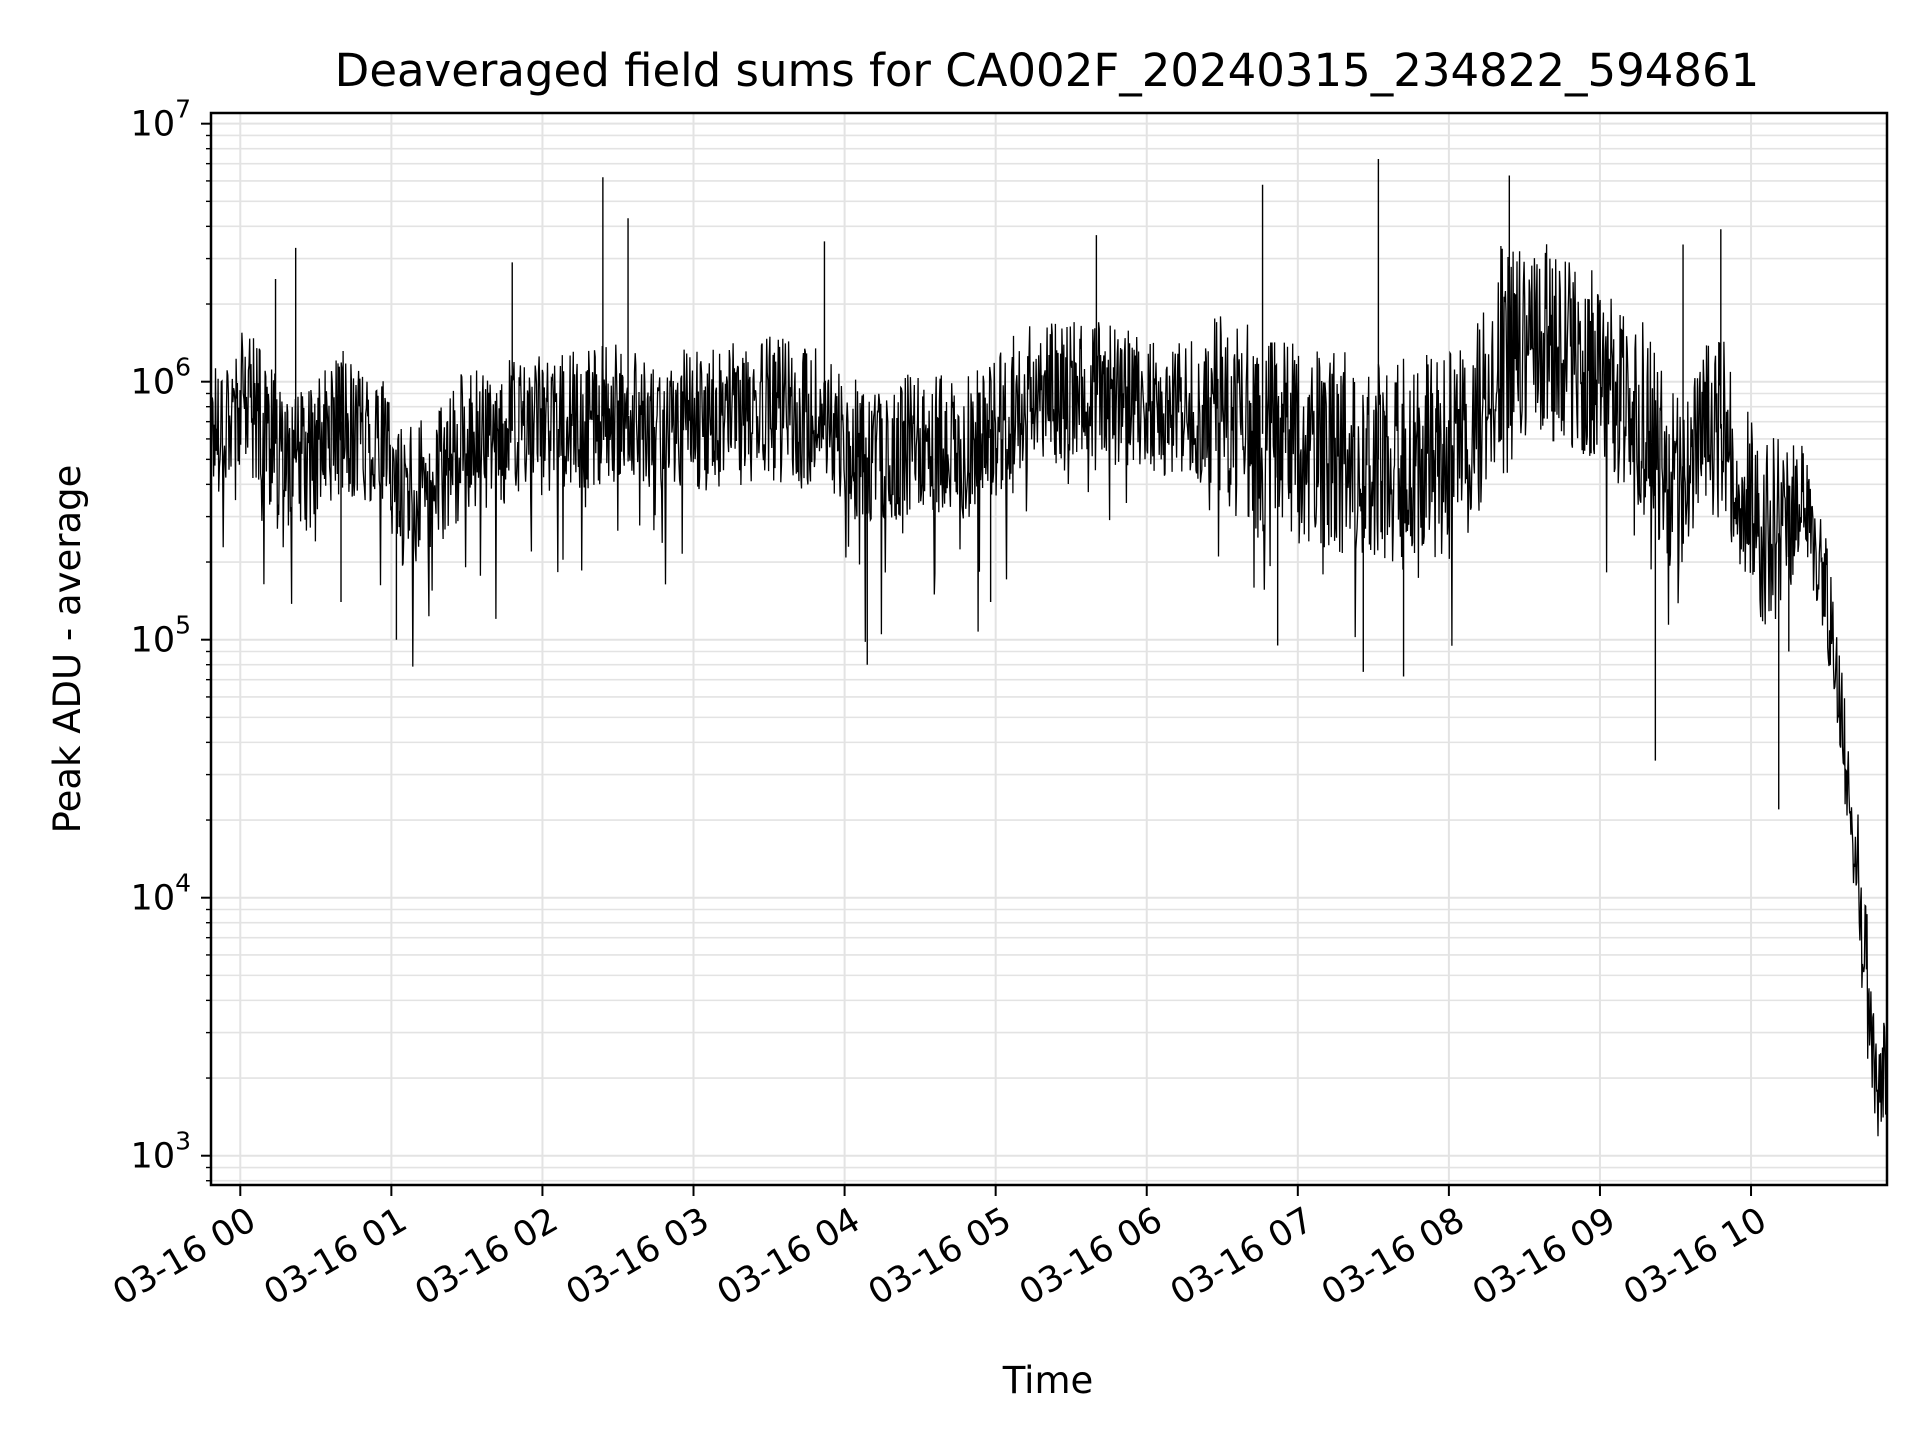 This screenshot has height=1440, width=1920. Describe the element at coordinates (183, 625) in the screenshot. I see `y-tick-label-exponent: 5` at that location.